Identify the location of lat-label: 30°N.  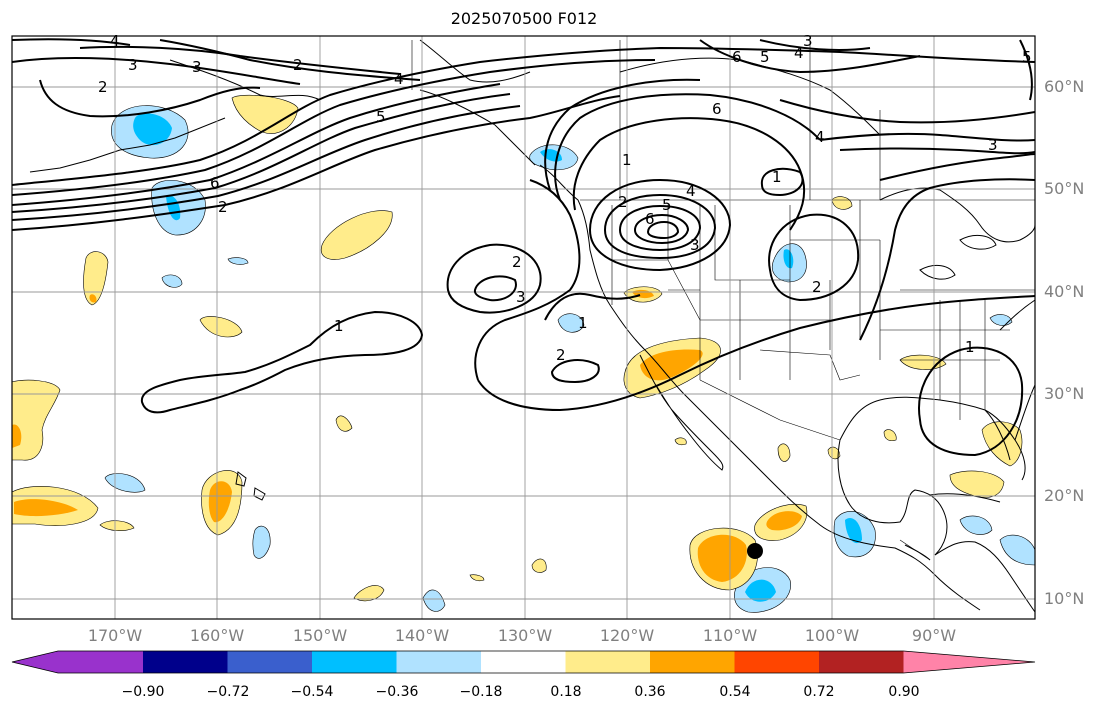
(1064, 393).